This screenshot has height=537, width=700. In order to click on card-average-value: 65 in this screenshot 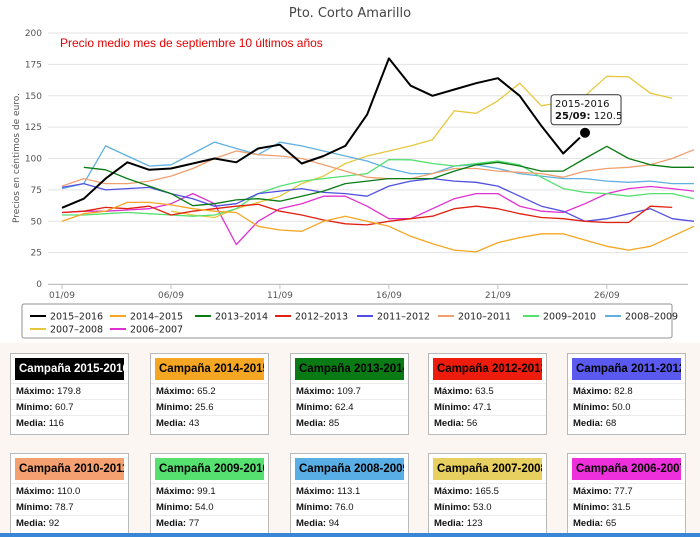, I will do `click(610, 523)`.